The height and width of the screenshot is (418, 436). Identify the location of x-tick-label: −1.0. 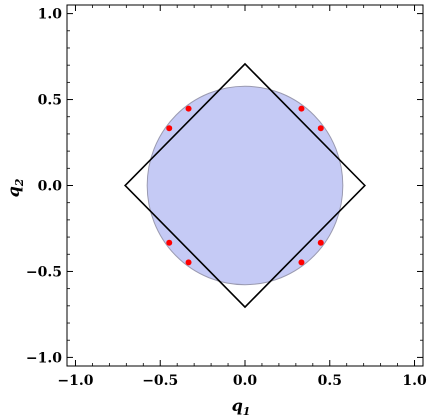
(75, 381).